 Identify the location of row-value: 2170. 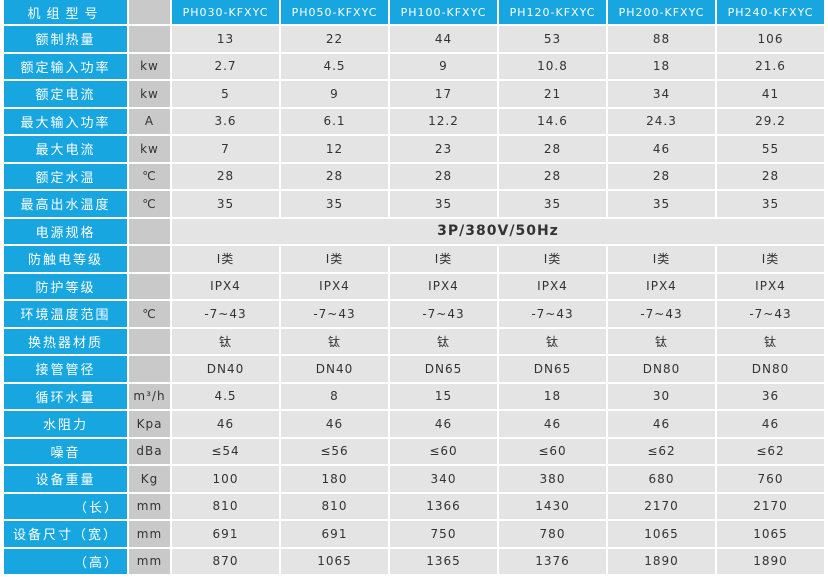
(661, 506).